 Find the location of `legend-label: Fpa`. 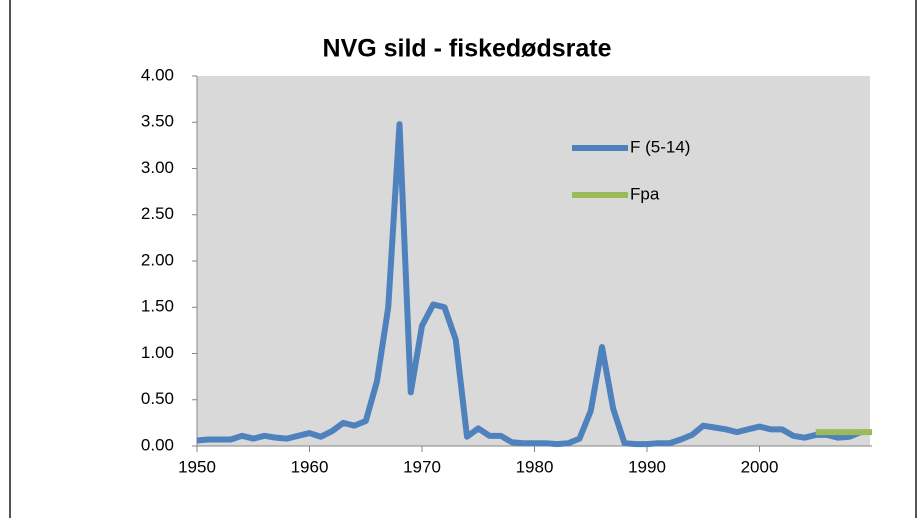

legend-label: Fpa is located at coordinates (645, 193).